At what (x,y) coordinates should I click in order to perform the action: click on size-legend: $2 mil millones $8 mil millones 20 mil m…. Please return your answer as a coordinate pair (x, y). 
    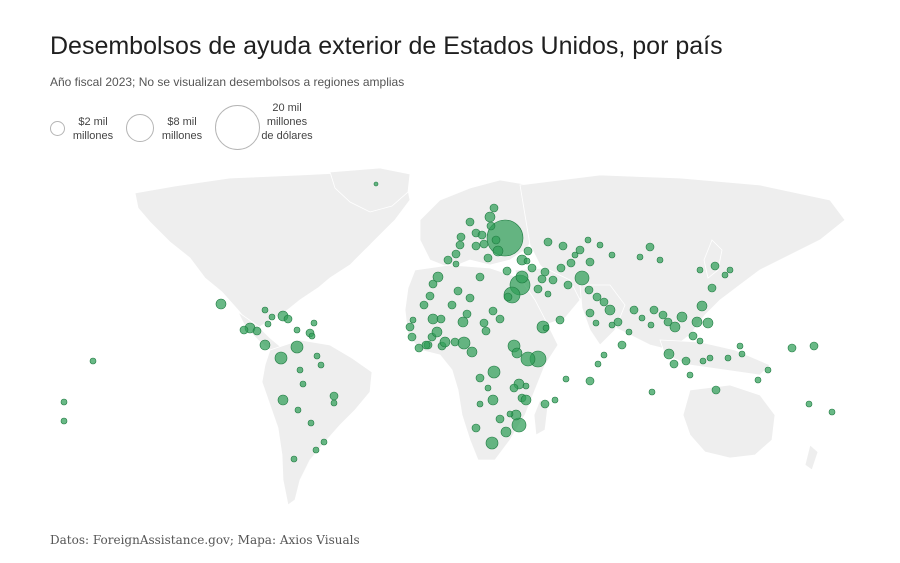
    Looking at the image, I should click on (198, 130).